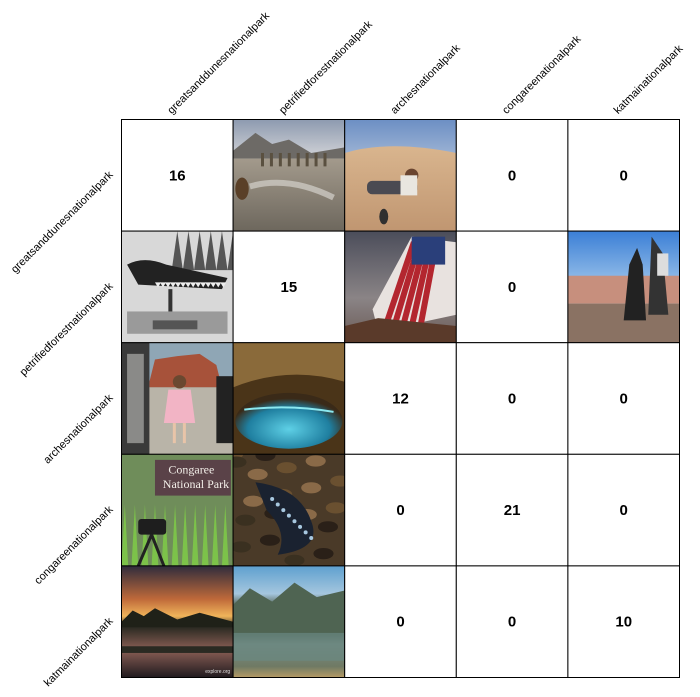  I want to click on cell-congareenationalpark-katmainationalpark: 0, so click(624, 510).